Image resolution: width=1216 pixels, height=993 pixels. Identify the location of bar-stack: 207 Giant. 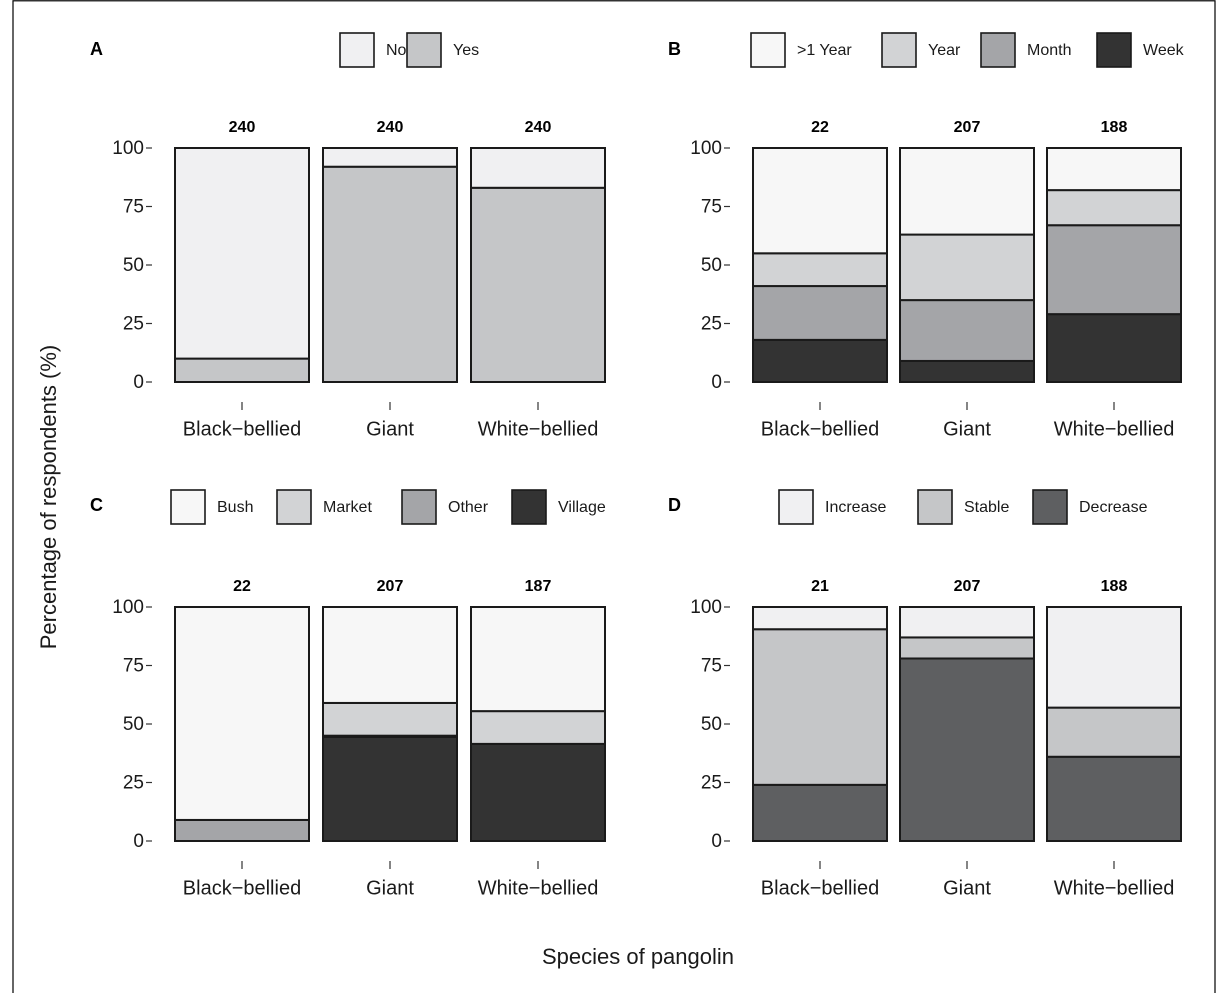
(967, 279).